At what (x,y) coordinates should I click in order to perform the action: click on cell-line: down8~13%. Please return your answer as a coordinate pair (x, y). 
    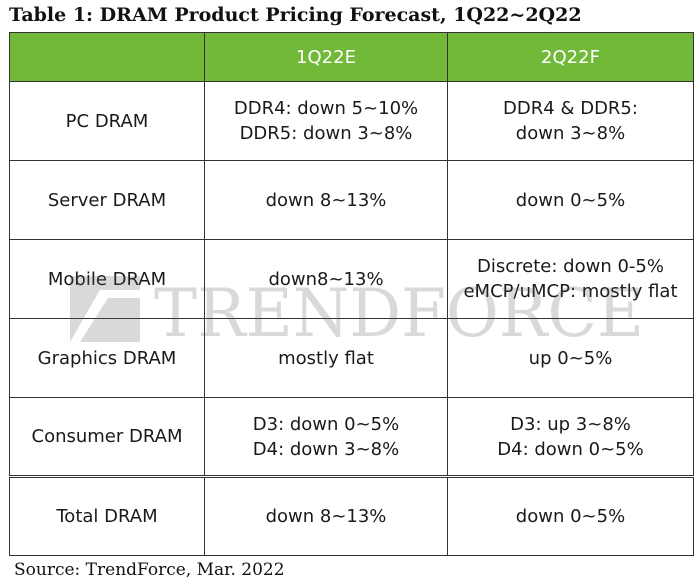
    Looking at the image, I should click on (326, 279).